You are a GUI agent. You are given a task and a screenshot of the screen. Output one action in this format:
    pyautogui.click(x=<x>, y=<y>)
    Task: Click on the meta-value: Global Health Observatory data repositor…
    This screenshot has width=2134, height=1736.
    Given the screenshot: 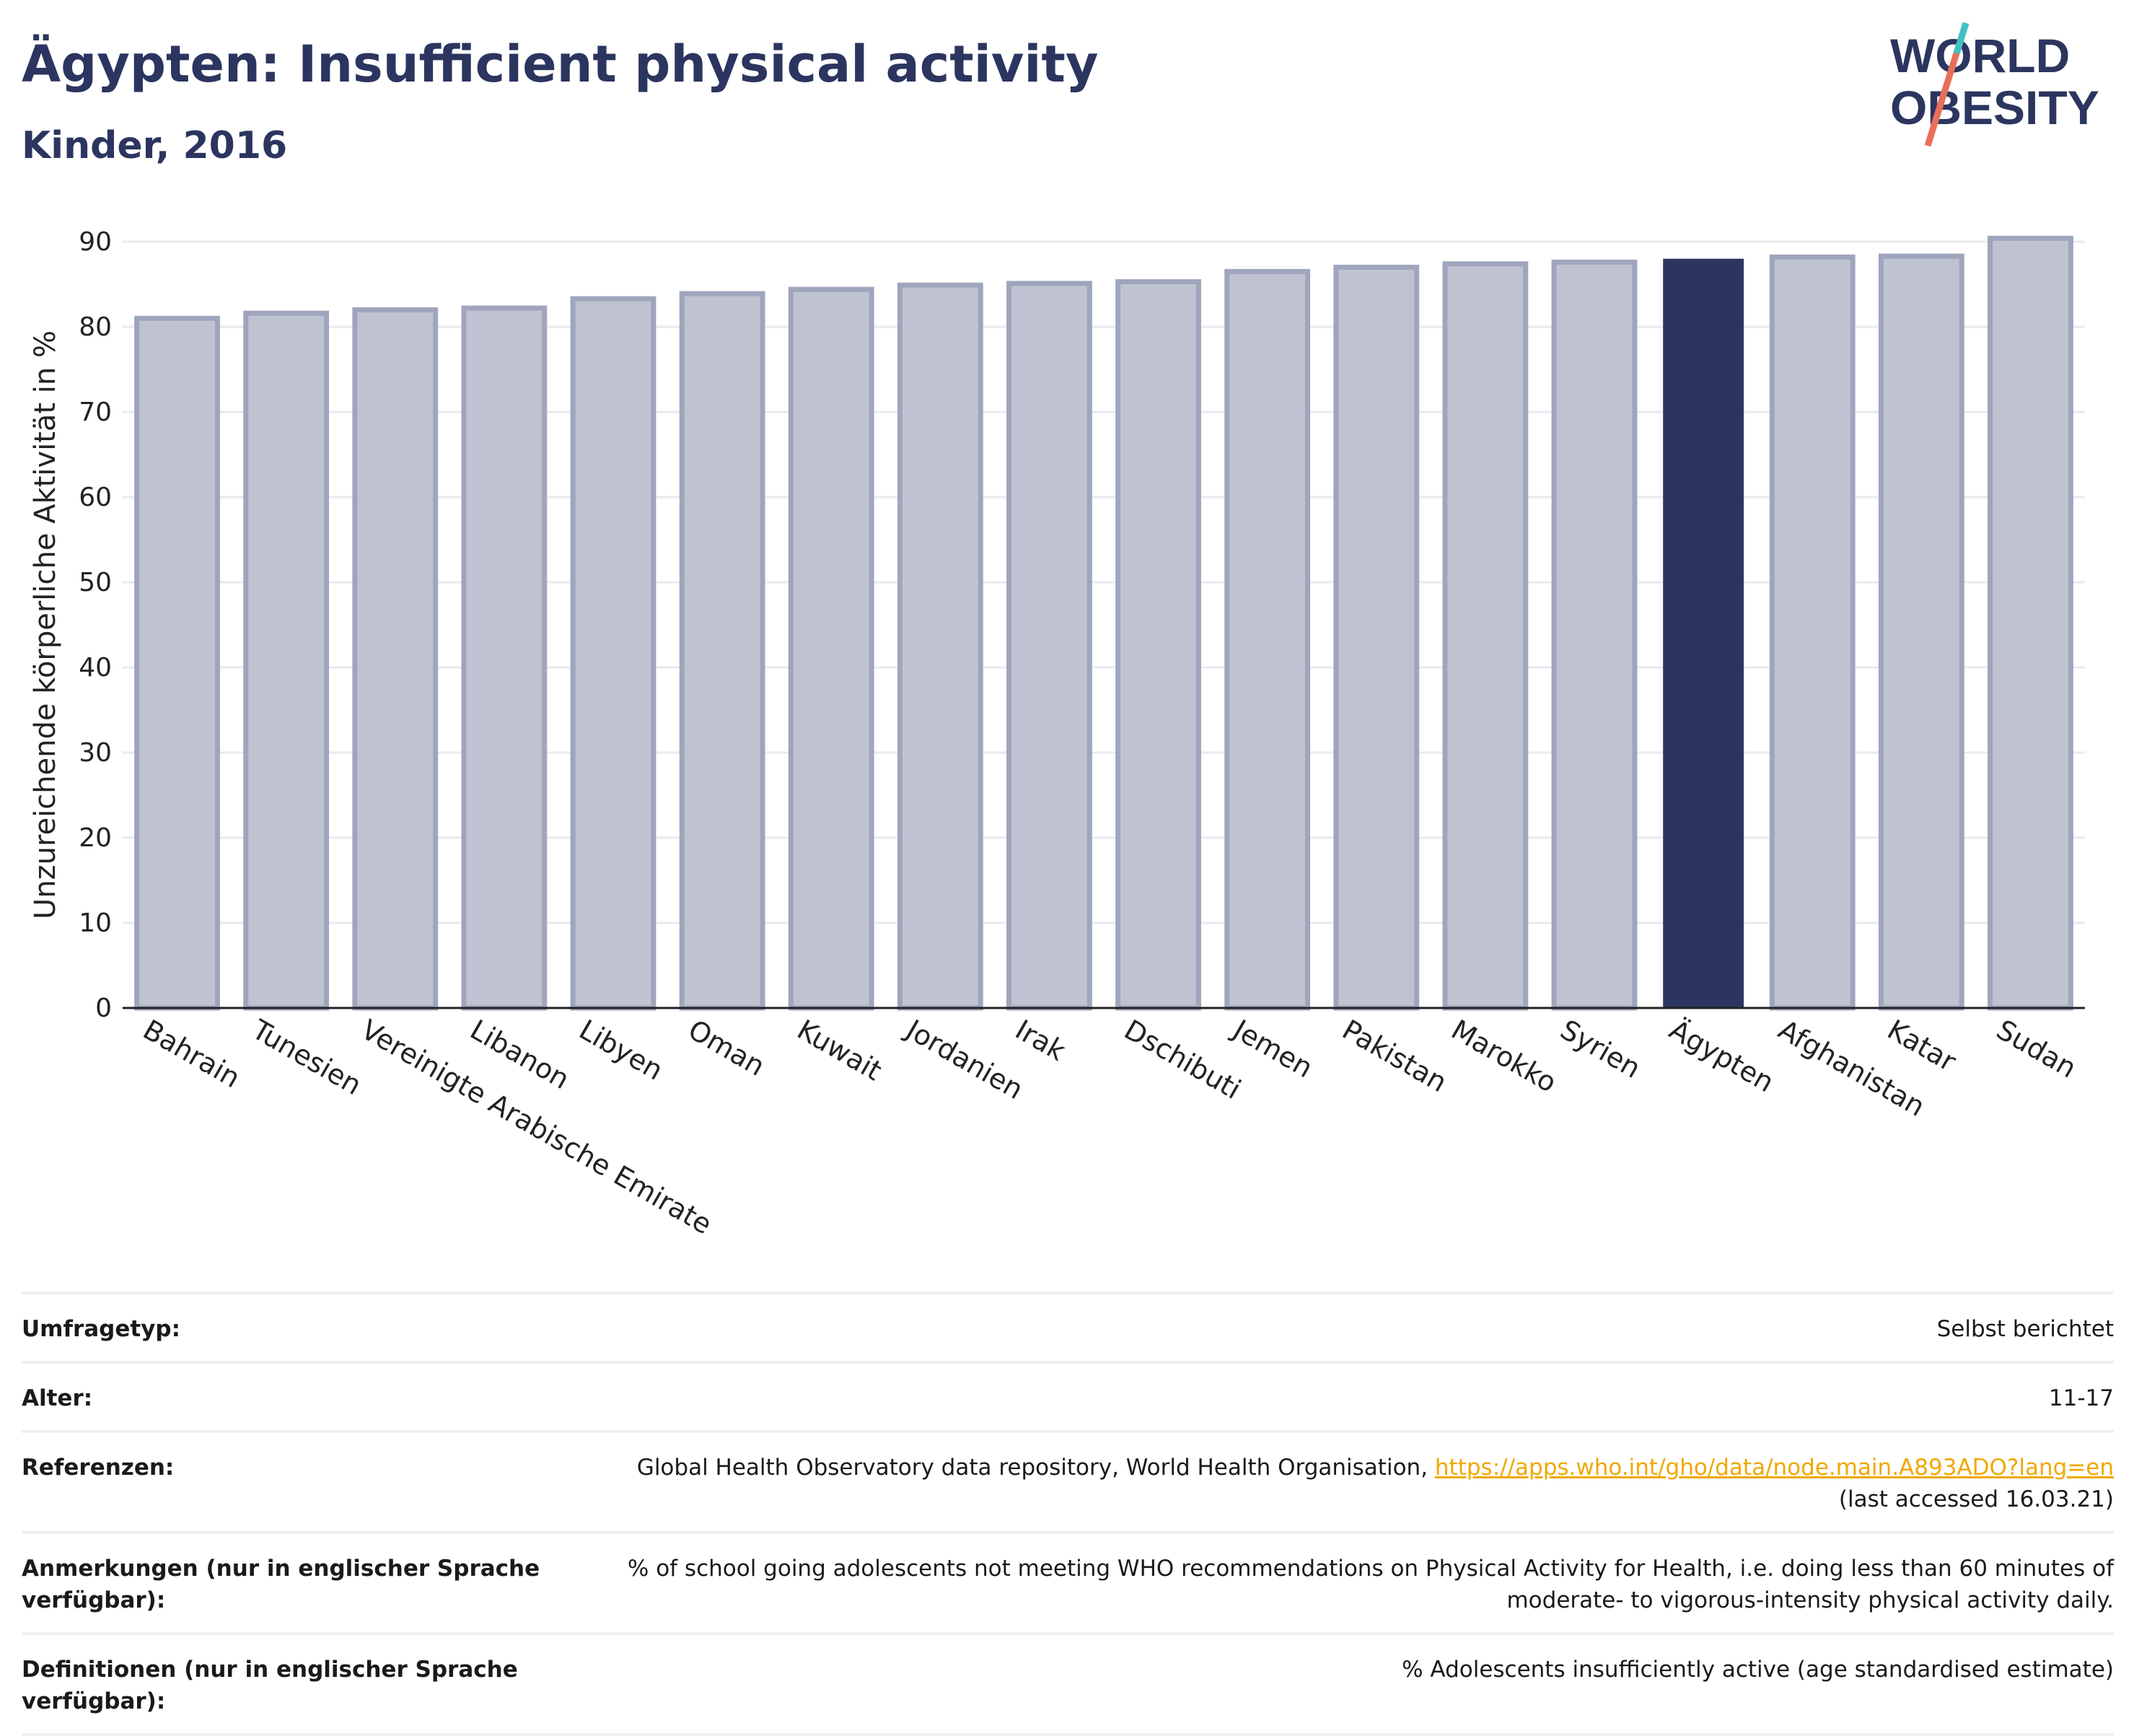 What is the action you would take?
    pyautogui.click(x=1342, y=1483)
    